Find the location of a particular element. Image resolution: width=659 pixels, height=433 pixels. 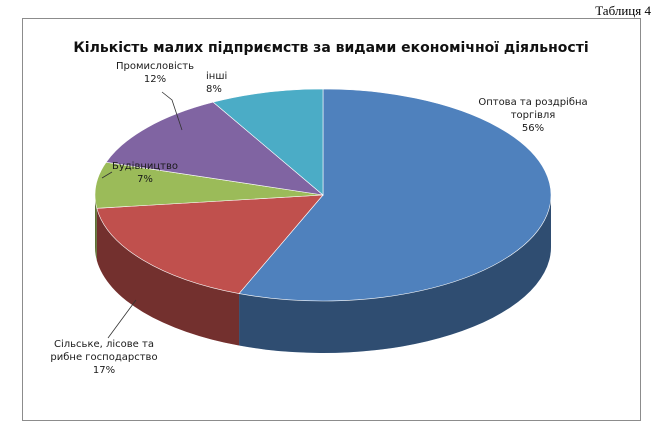

category-label: Промисловість is located at coordinates (155, 66).